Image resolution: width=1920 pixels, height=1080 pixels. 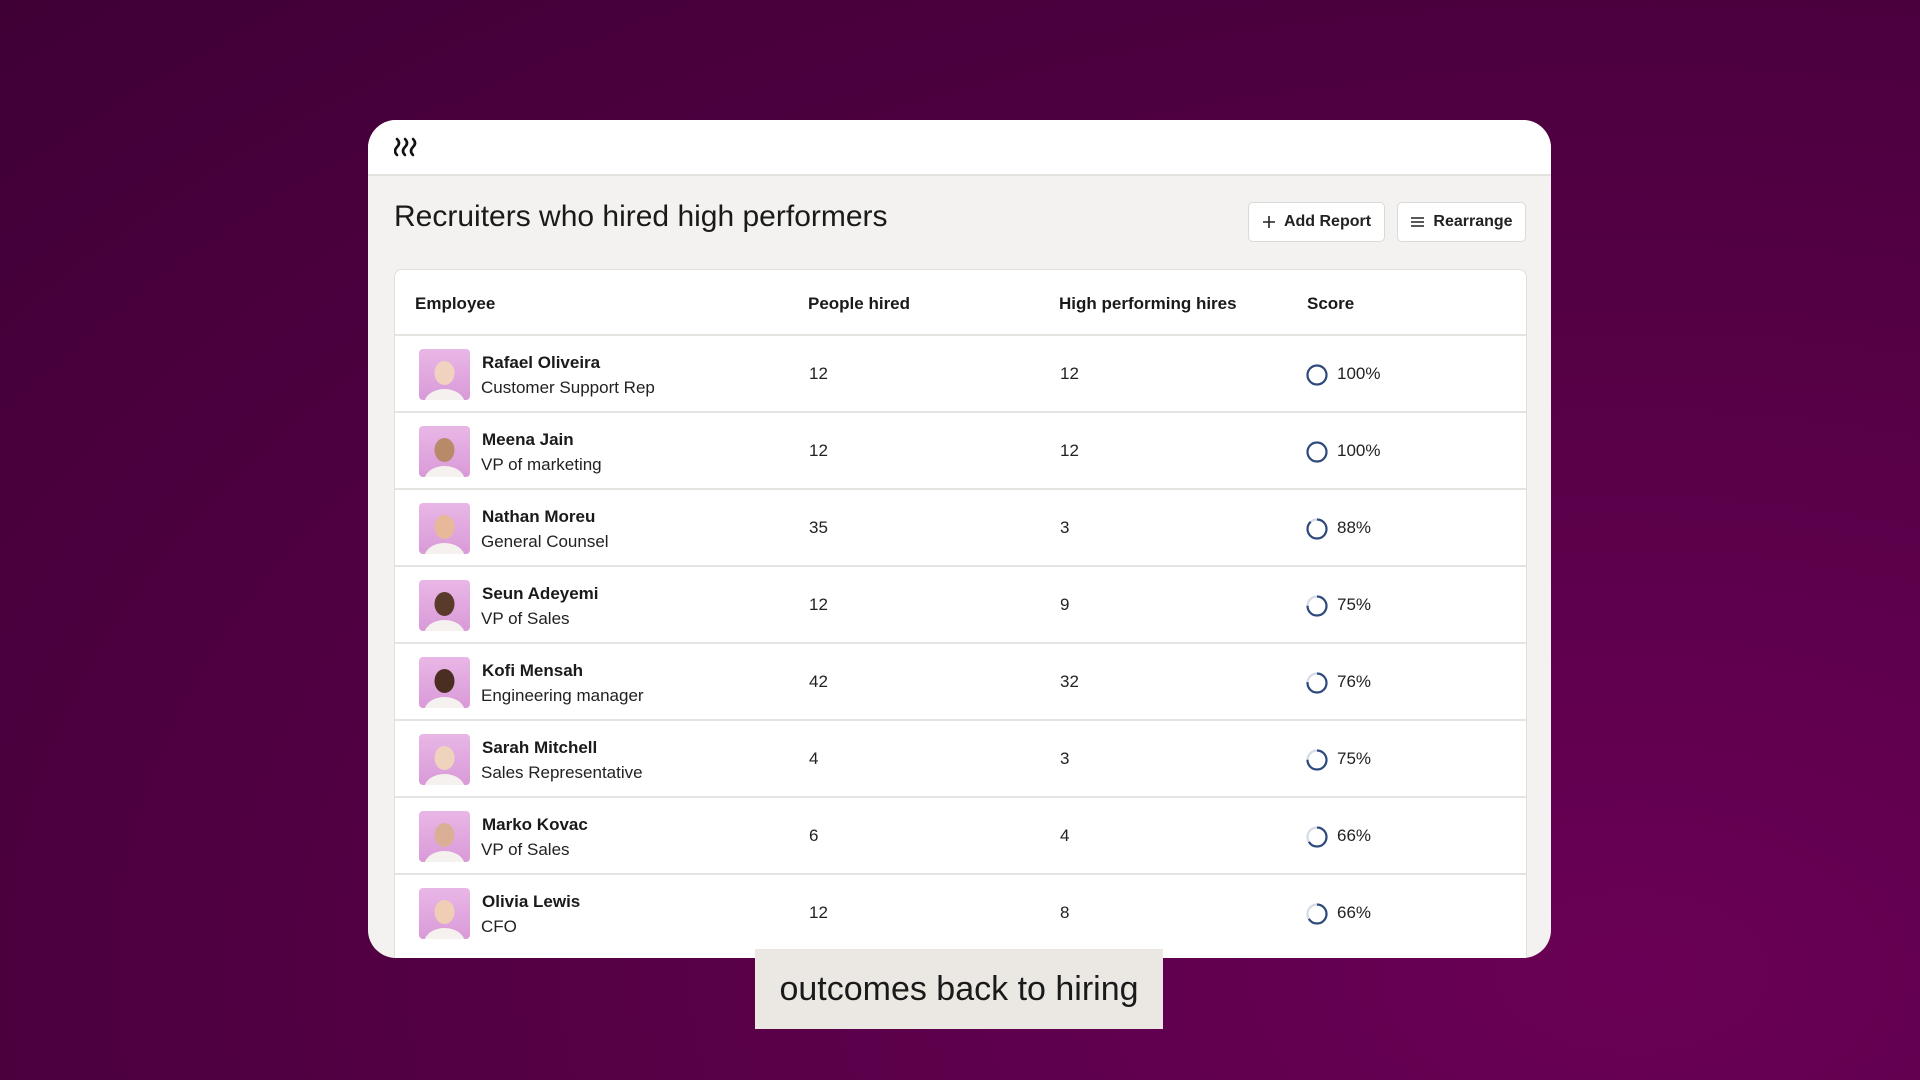 I want to click on top-bar, so click(x=959, y=148).